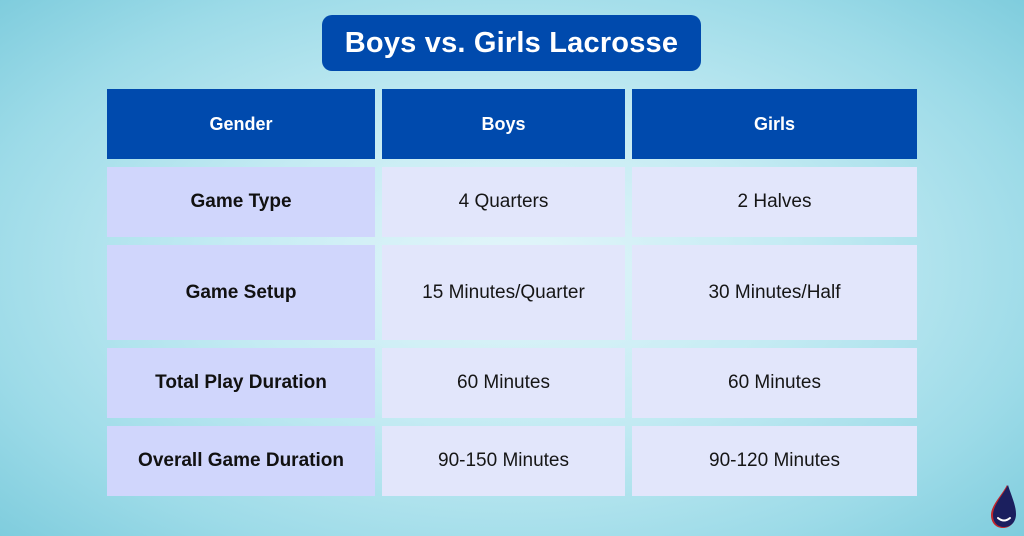  Describe the element at coordinates (503, 383) in the screenshot. I see `cell-boys-total-play-duration: 60 Minutes` at that location.